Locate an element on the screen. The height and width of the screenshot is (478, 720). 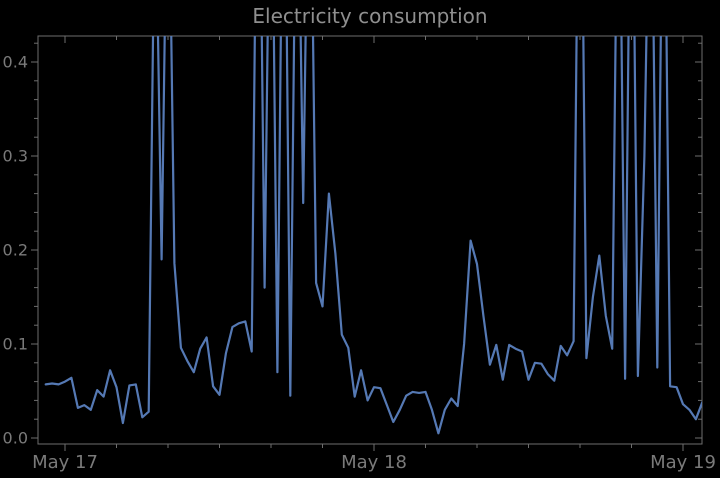
x-tick-label: May 17 is located at coordinates (65, 462).